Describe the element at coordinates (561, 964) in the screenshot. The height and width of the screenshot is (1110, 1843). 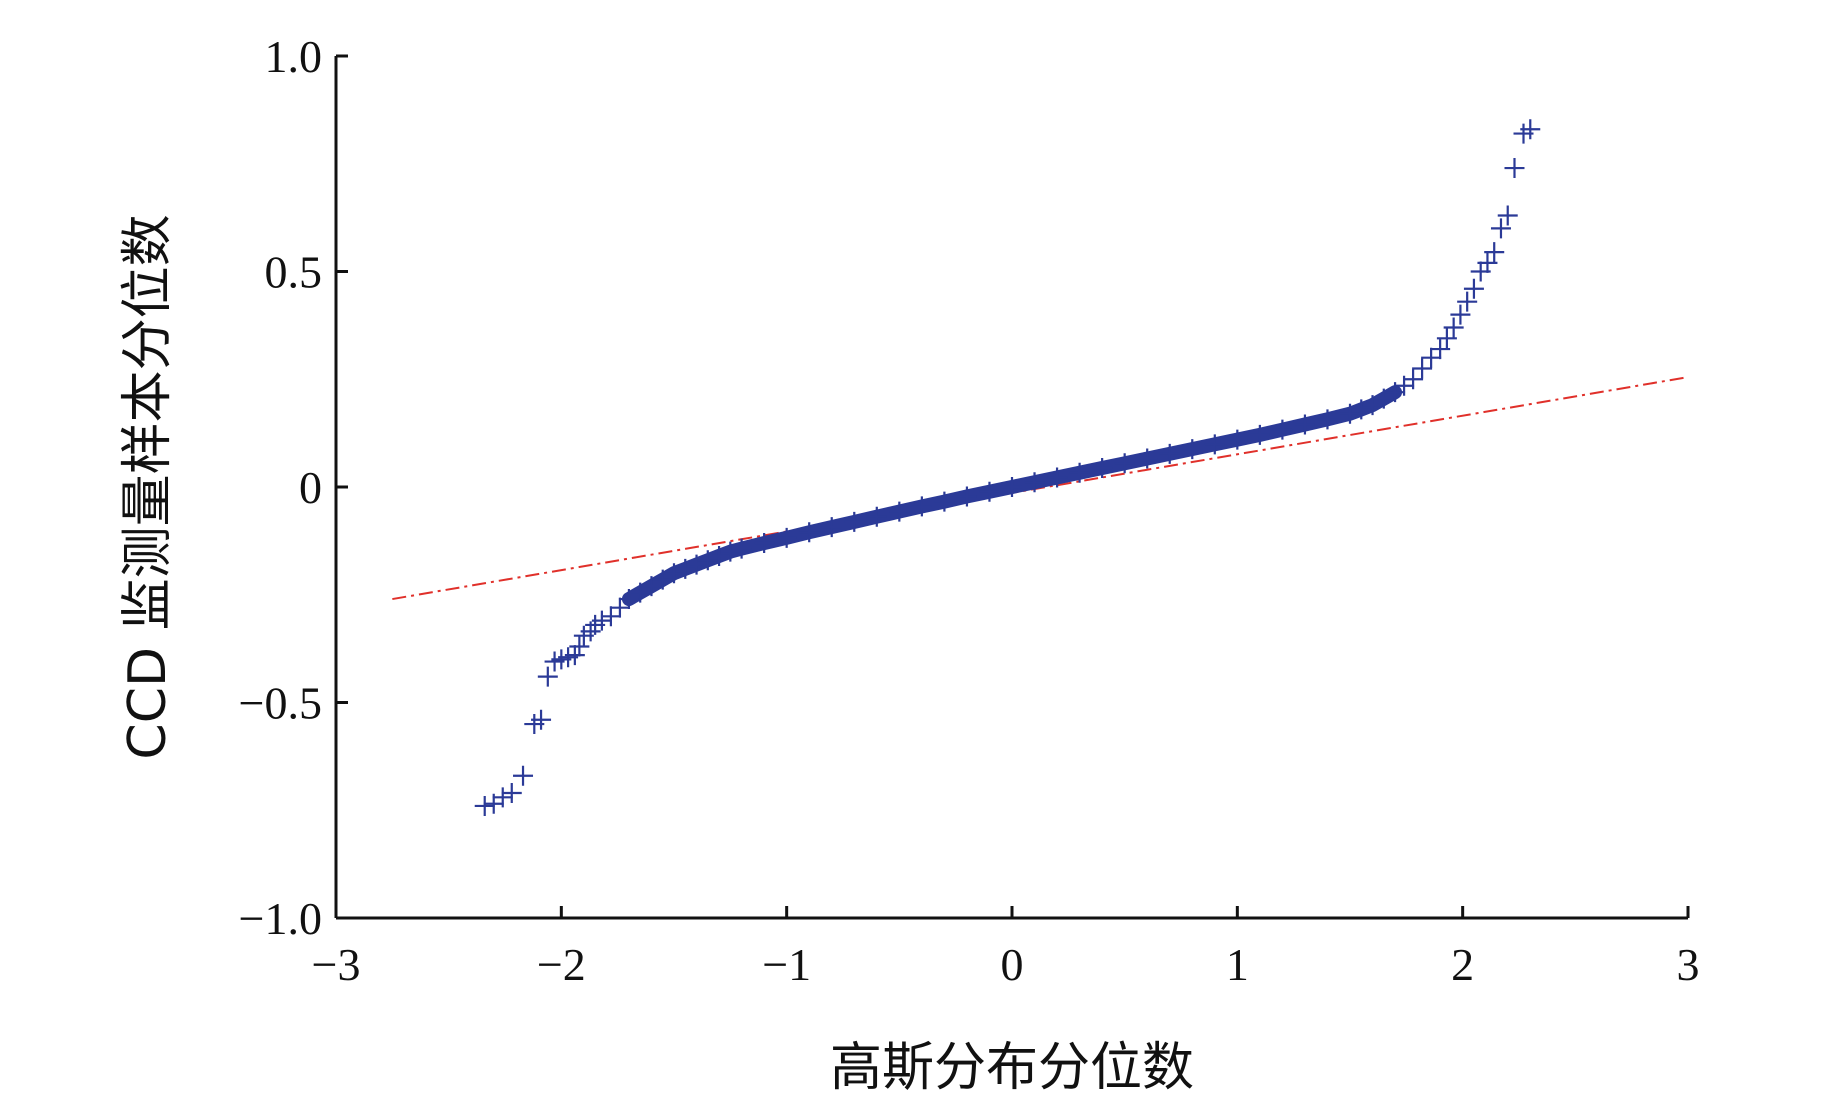
I see `x-tick-label: −2` at that location.